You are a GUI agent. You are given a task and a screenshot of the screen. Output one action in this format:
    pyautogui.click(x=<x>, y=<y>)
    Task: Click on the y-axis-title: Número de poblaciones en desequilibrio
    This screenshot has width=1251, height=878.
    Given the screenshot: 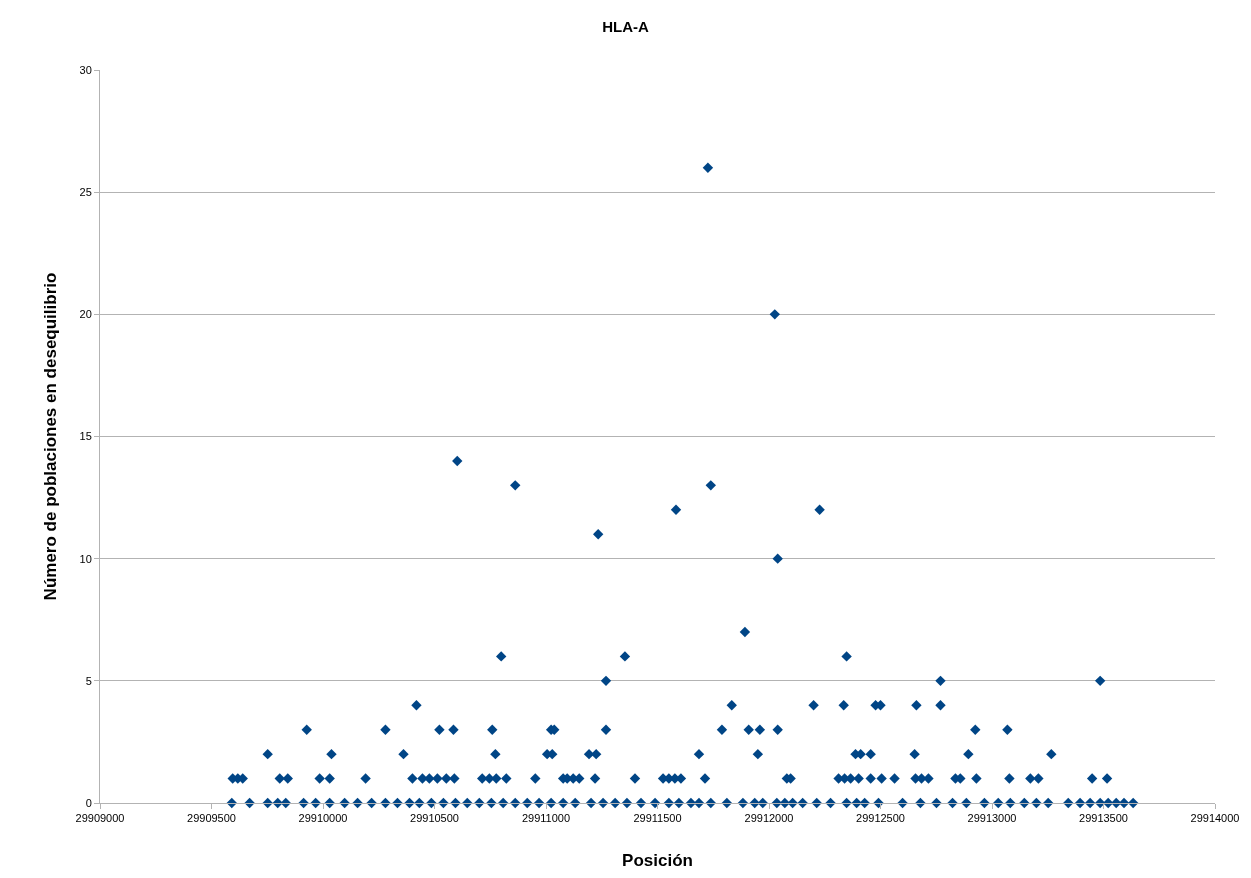 What is the action you would take?
    pyautogui.click(x=51, y=436)
    